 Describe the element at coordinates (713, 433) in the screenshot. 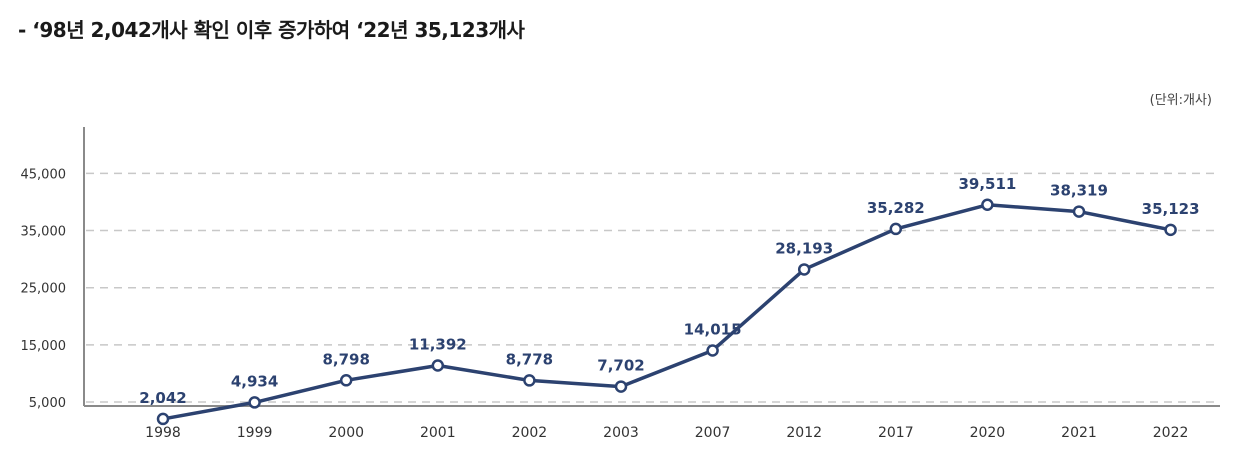

I see `x-tick-label: 2007` at that location.